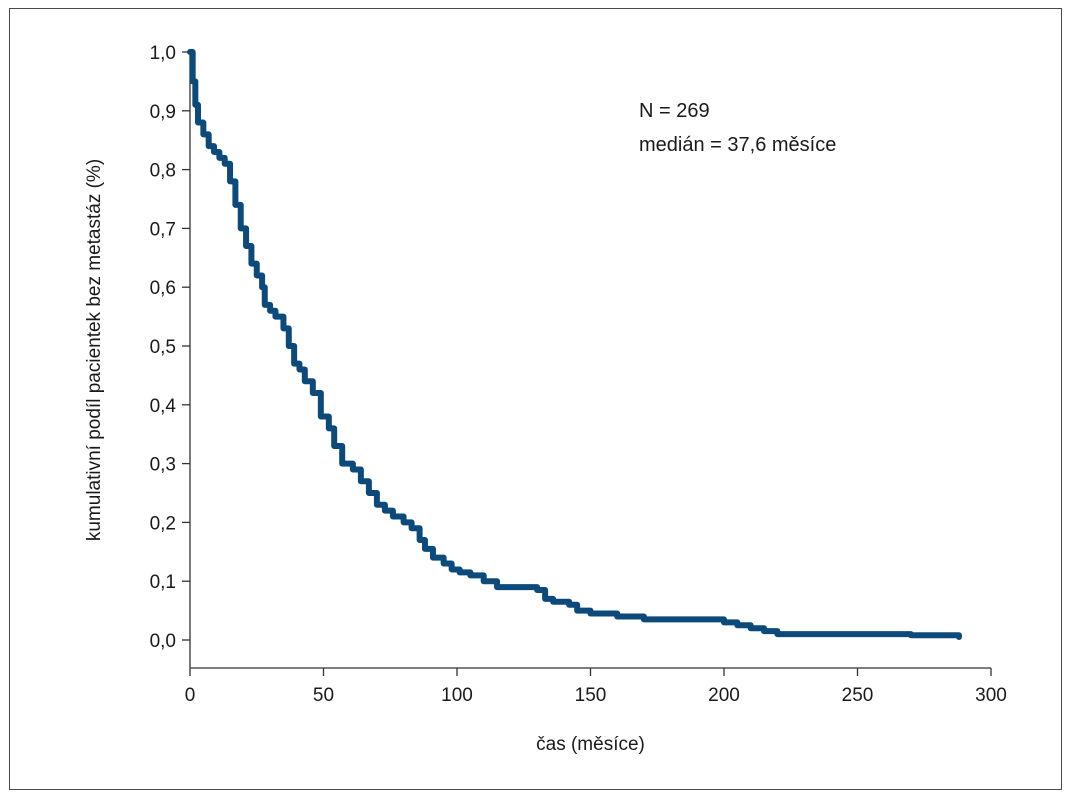  I want to click on y-tick-label: 0,3, so click(163, 465).